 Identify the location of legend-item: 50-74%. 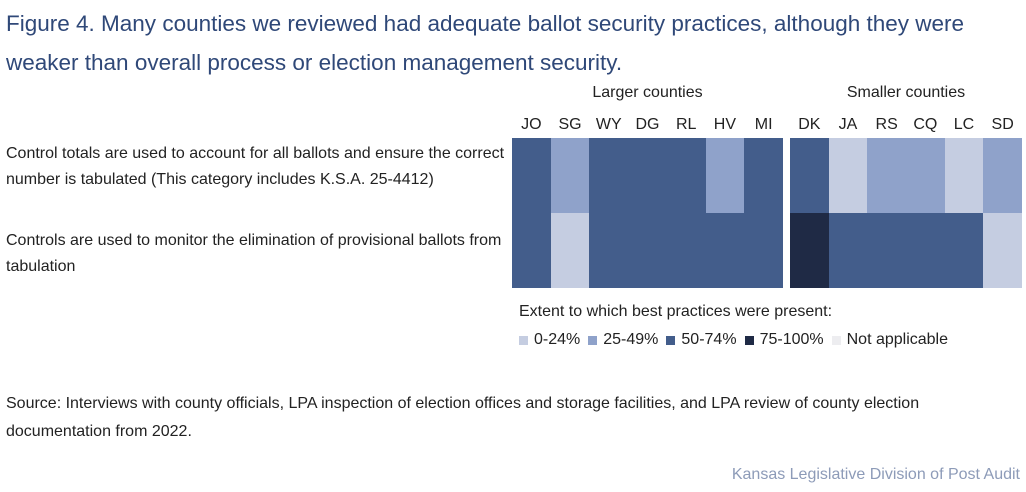
(701, 340).